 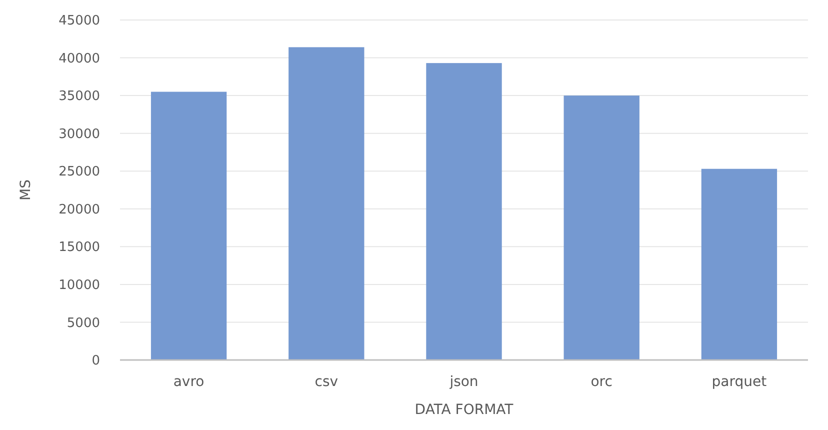 What do you see at coordinates (79, 172) in the screenshot?
I see `y-tick-label: 25000` at bounding box center [79, 172].